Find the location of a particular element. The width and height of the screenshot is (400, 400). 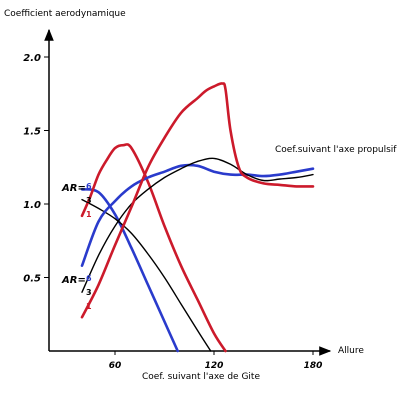

ar-value-propulsif-3: 3 is located at coordinates (89, 200).